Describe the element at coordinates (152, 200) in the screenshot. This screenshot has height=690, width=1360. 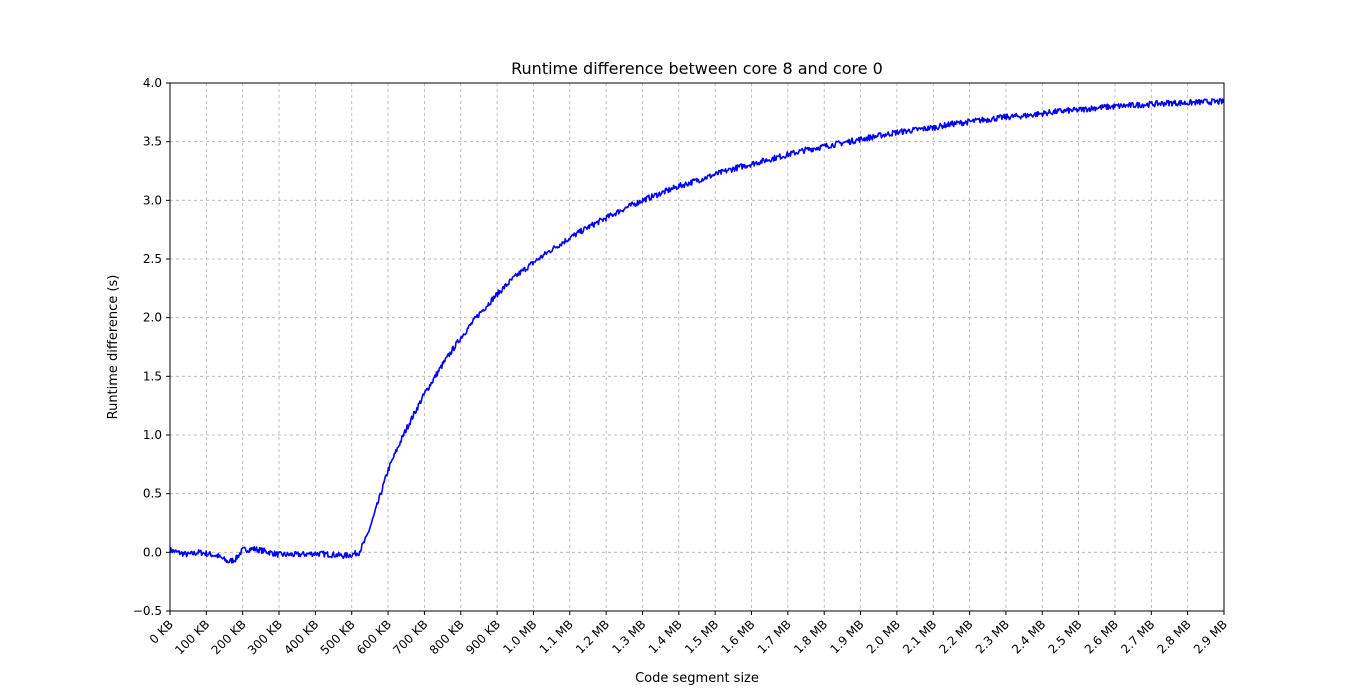
I see `y-tick-label: 3.0` at that location.